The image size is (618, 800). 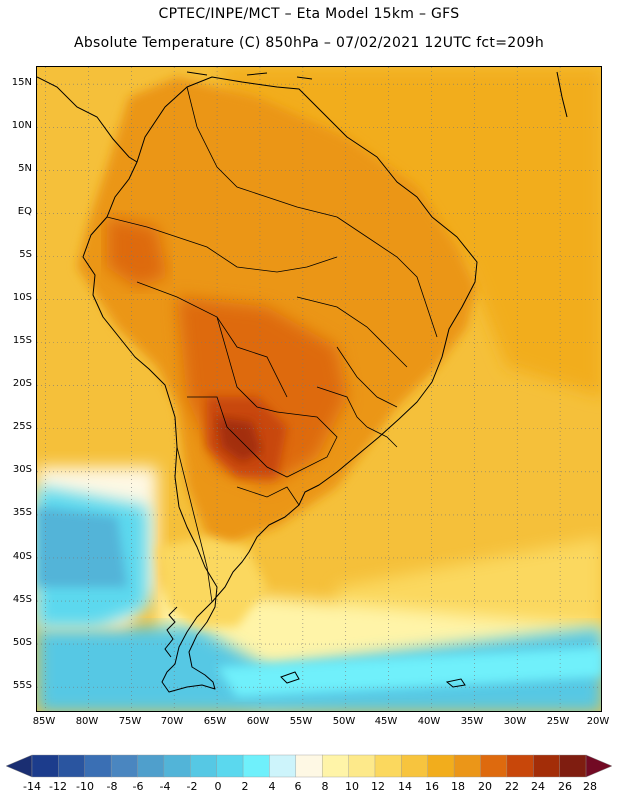 What do you see at coordinates (565, 786) in the screenshot?
I see `colorbar-label: 26` at bounding box center [565, 786].